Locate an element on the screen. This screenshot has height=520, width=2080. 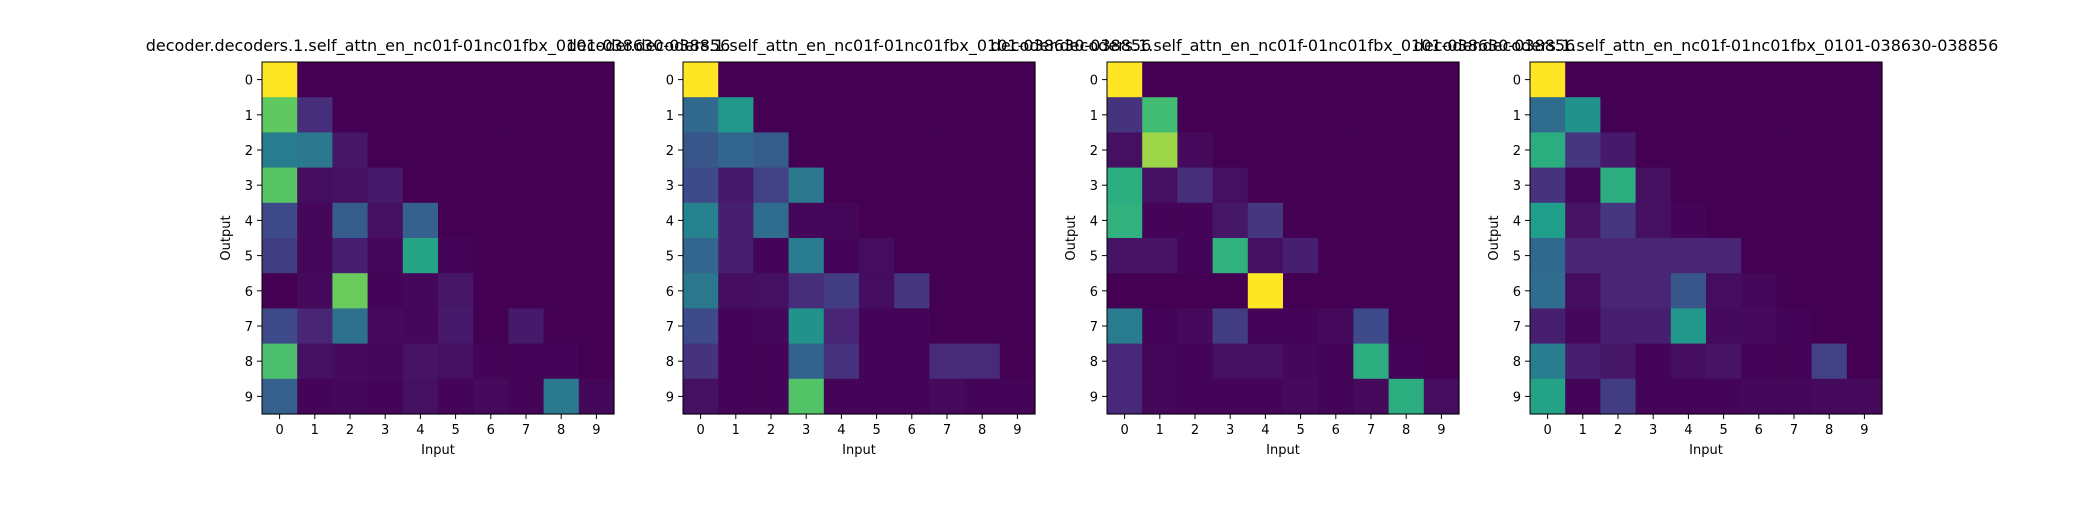
x-axis-label: Input is located at coordinates (859, 450).